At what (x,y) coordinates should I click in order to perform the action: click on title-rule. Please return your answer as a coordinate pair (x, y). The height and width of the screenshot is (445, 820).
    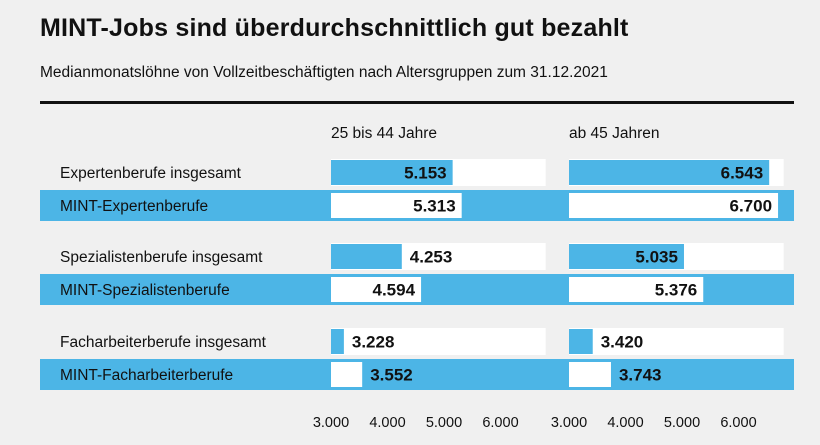
    Looking at the image, I should click on (417, 102).